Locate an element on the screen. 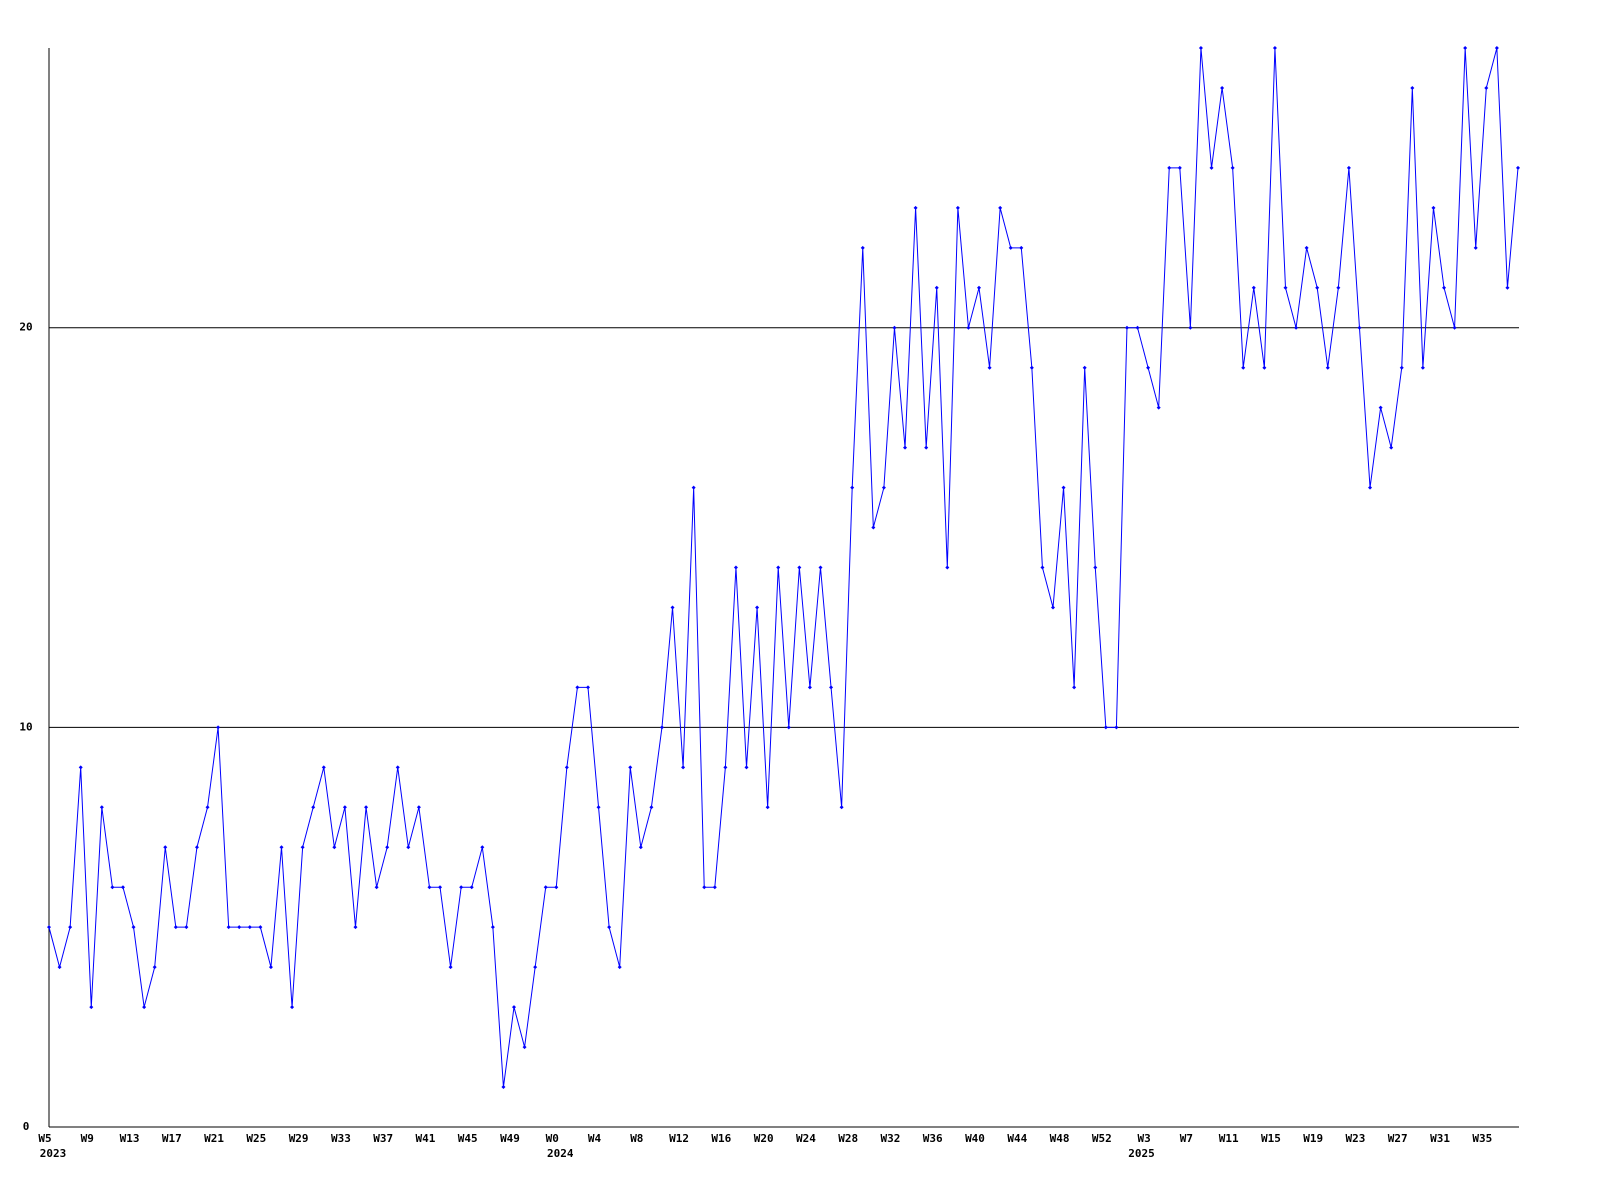  x-tick-label: W13 is located at coordinates (130, 1138).